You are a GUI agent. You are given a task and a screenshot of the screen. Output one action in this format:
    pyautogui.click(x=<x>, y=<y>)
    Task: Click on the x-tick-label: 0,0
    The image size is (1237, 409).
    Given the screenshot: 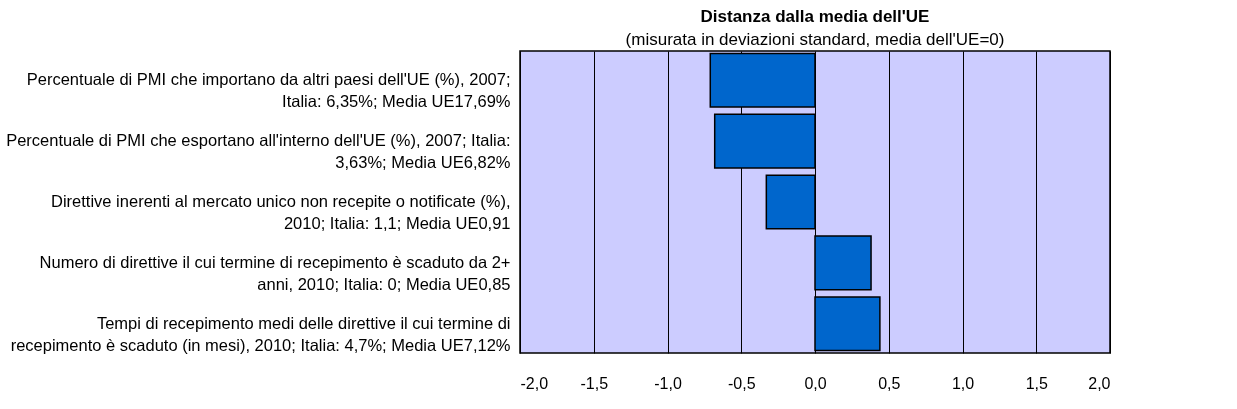 What is the action you would take?
    pyautogui.click(x=815, y=383)
    